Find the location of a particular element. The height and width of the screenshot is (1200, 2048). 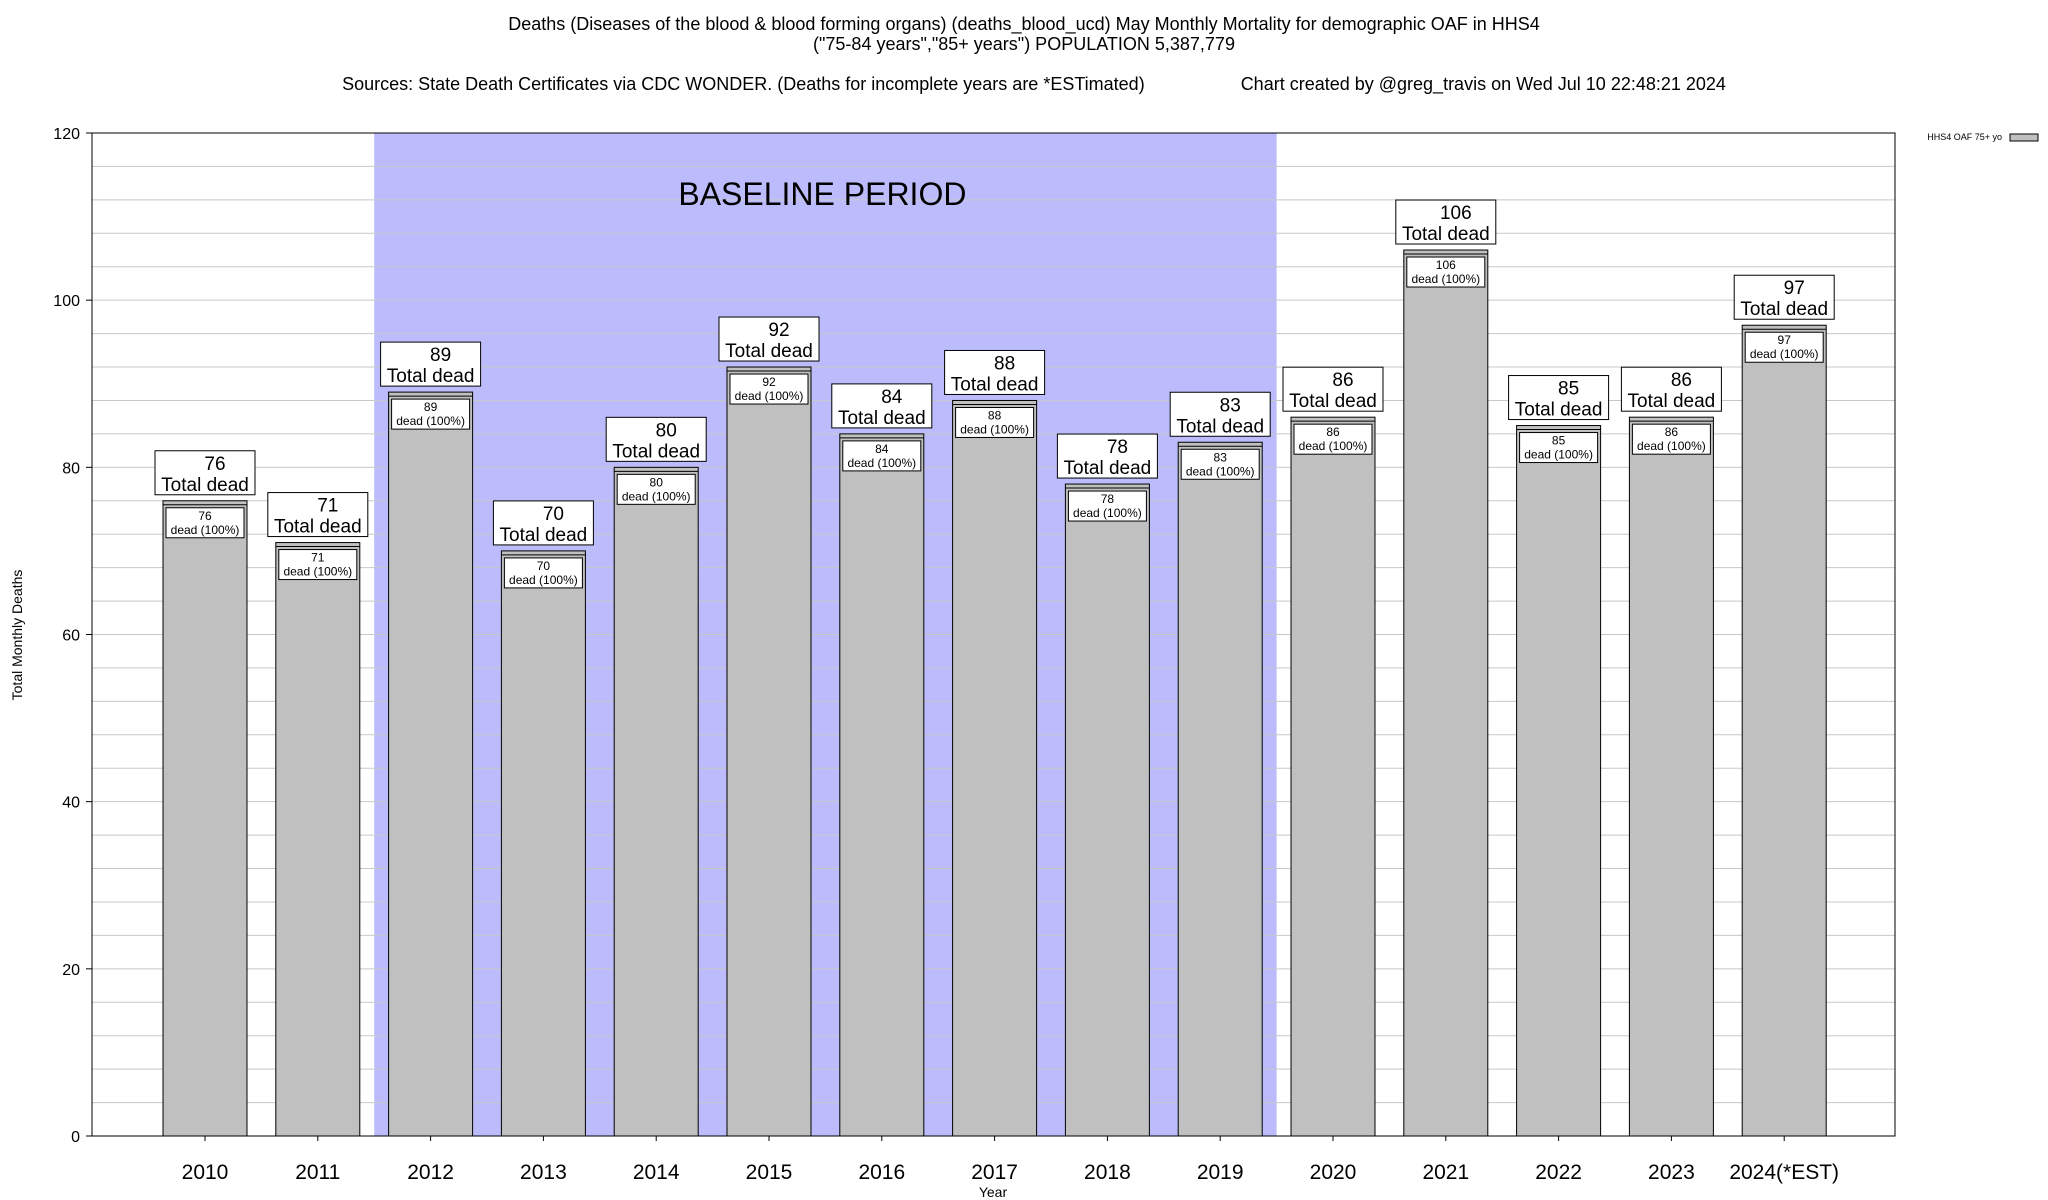

data-label: 80 is located at coordinates (666, 430).